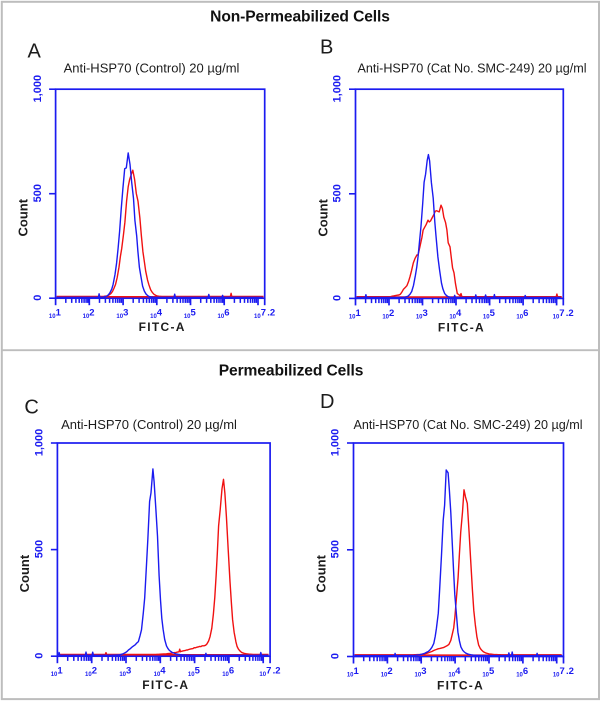 This screenshot has width=600, height=706. Describe the element at coordinates (326, 48) in the screenshot. I see `svg-text: B` at that location.